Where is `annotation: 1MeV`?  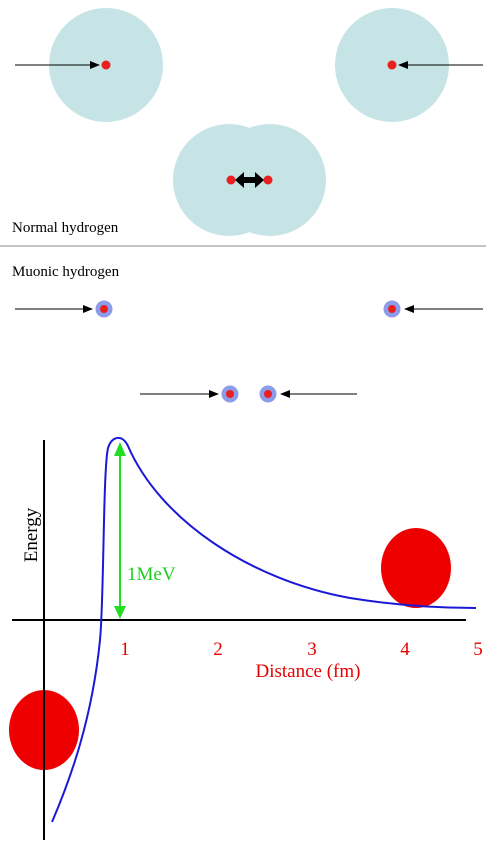 annotation: 1MeV is located at coordinates (151, 574).